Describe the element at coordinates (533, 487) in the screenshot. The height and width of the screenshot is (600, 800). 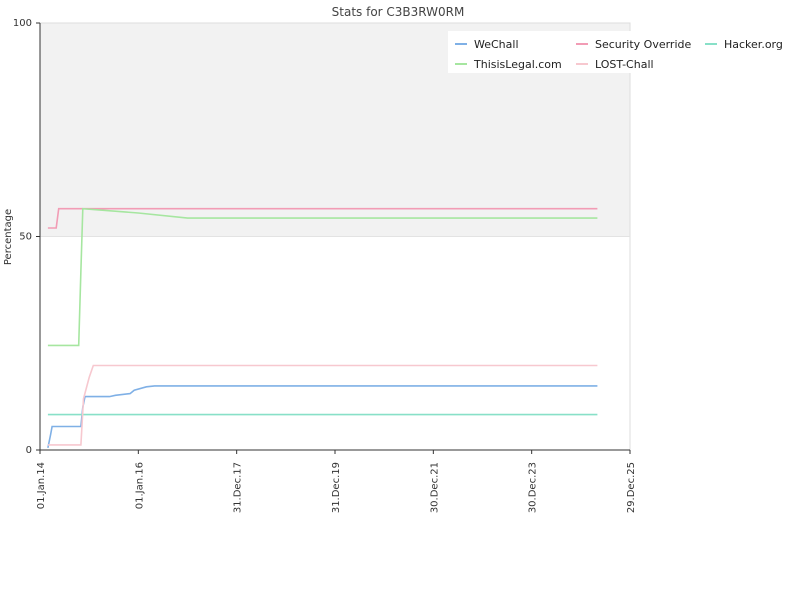
I see `x-tick-label: 30.Dec.23` at that location.